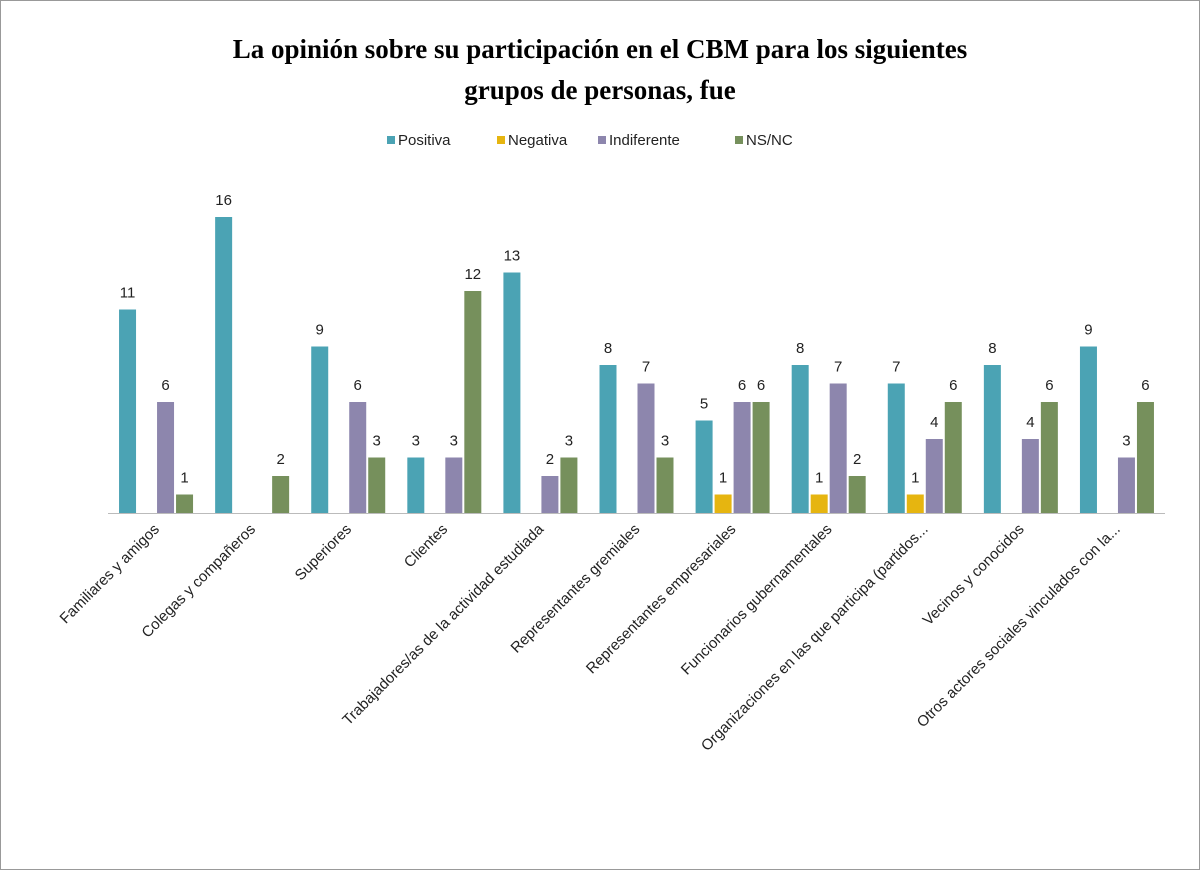 This screenshot has height=871, width=1201. Describe the element at coordinates (424, 140) in the screenshot. I see `legend-label: Positiva` at that location.